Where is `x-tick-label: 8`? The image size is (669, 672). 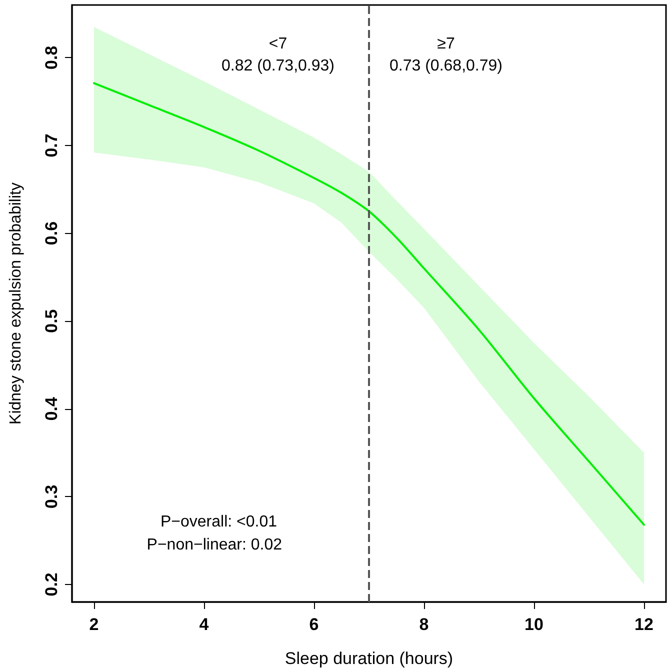
x-tick-label: 8 is located at coordinates (424, 624).